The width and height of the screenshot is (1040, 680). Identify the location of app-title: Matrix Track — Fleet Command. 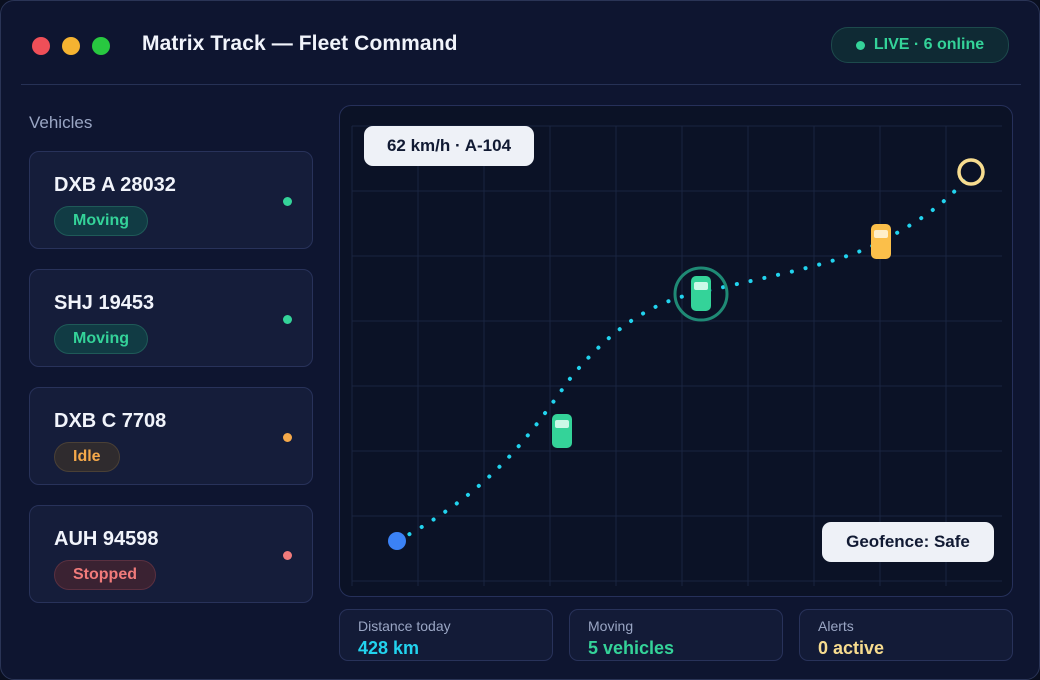
(300, 43).